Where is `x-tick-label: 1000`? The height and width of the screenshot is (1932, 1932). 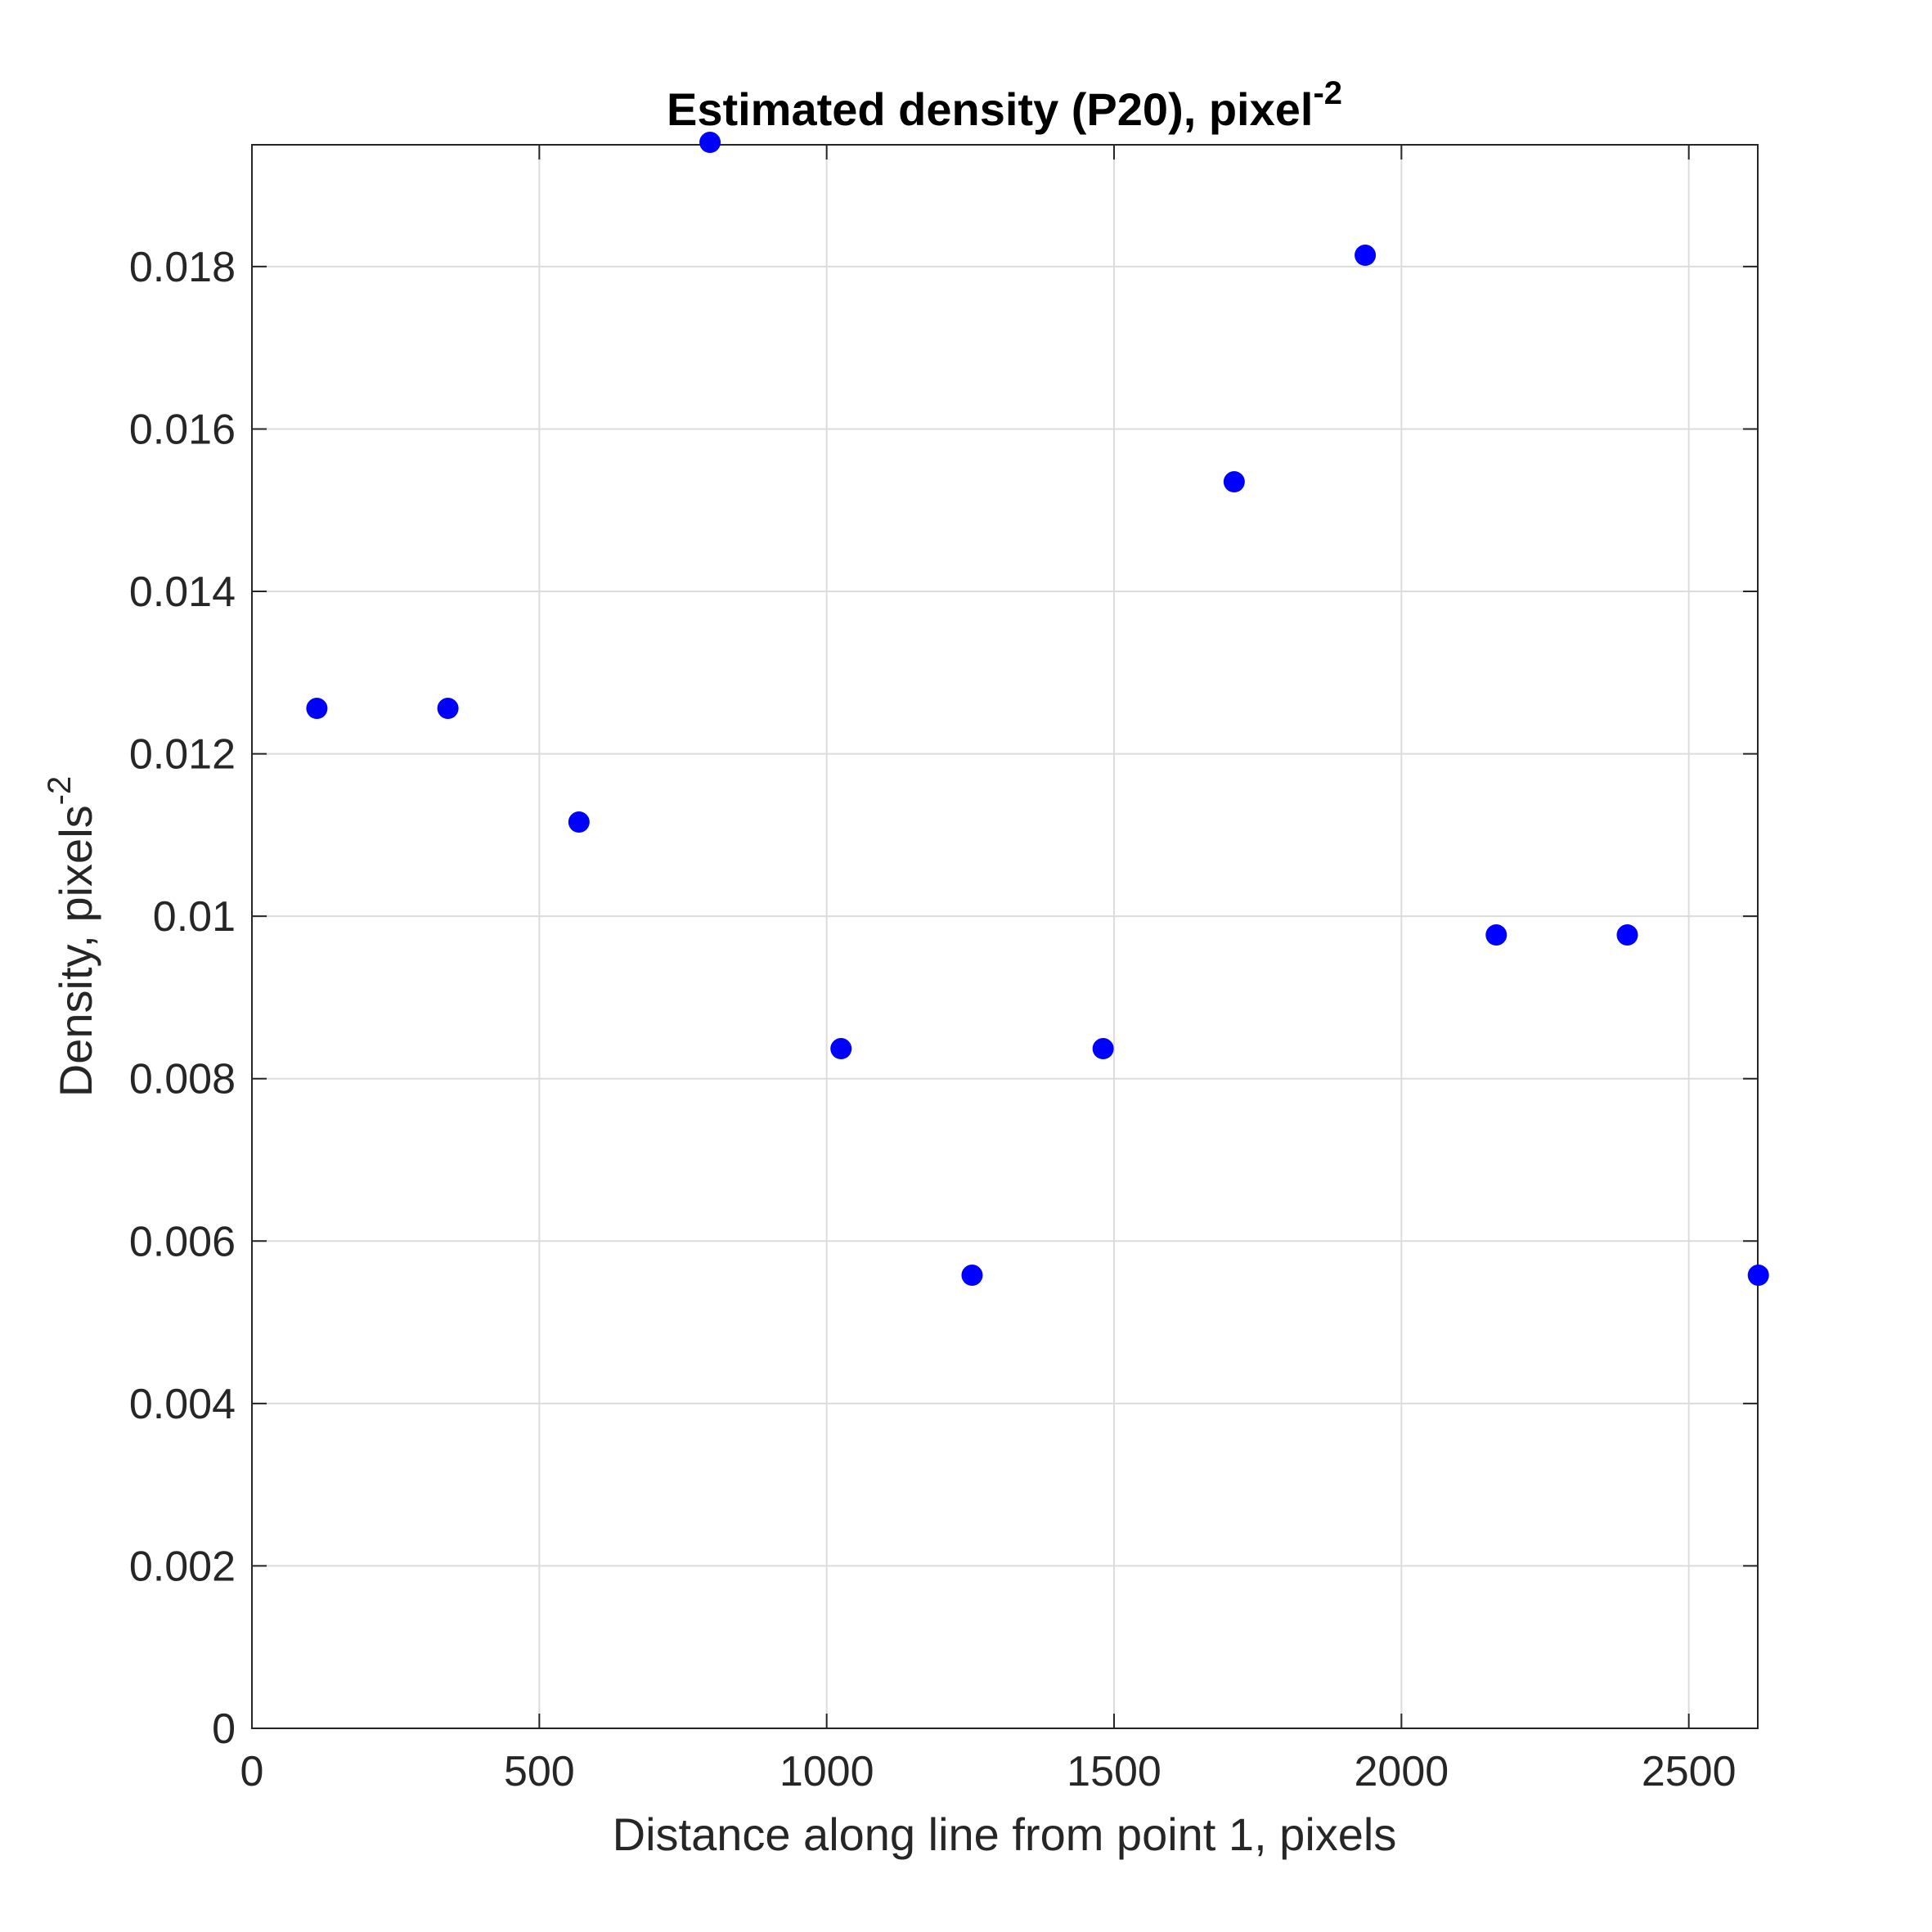
x-tick-label: 1000 is located at coordinates (827, 1771).